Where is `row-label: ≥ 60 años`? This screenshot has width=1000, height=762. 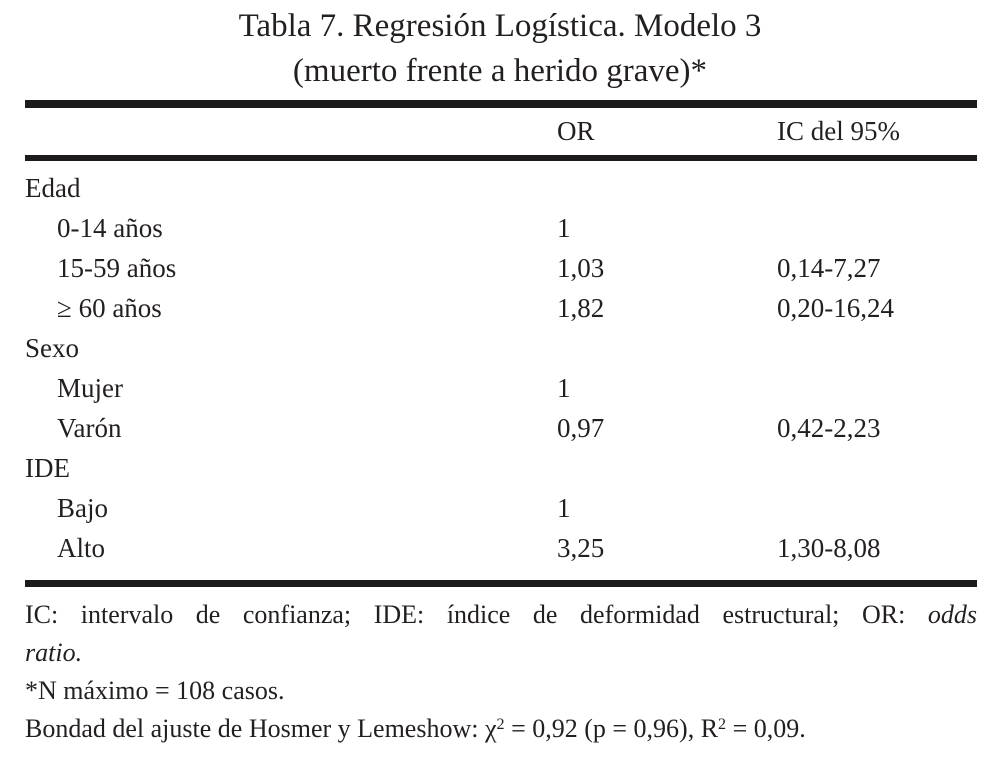
row-label: ≥ 60 años is located at coordinates (109, 308).